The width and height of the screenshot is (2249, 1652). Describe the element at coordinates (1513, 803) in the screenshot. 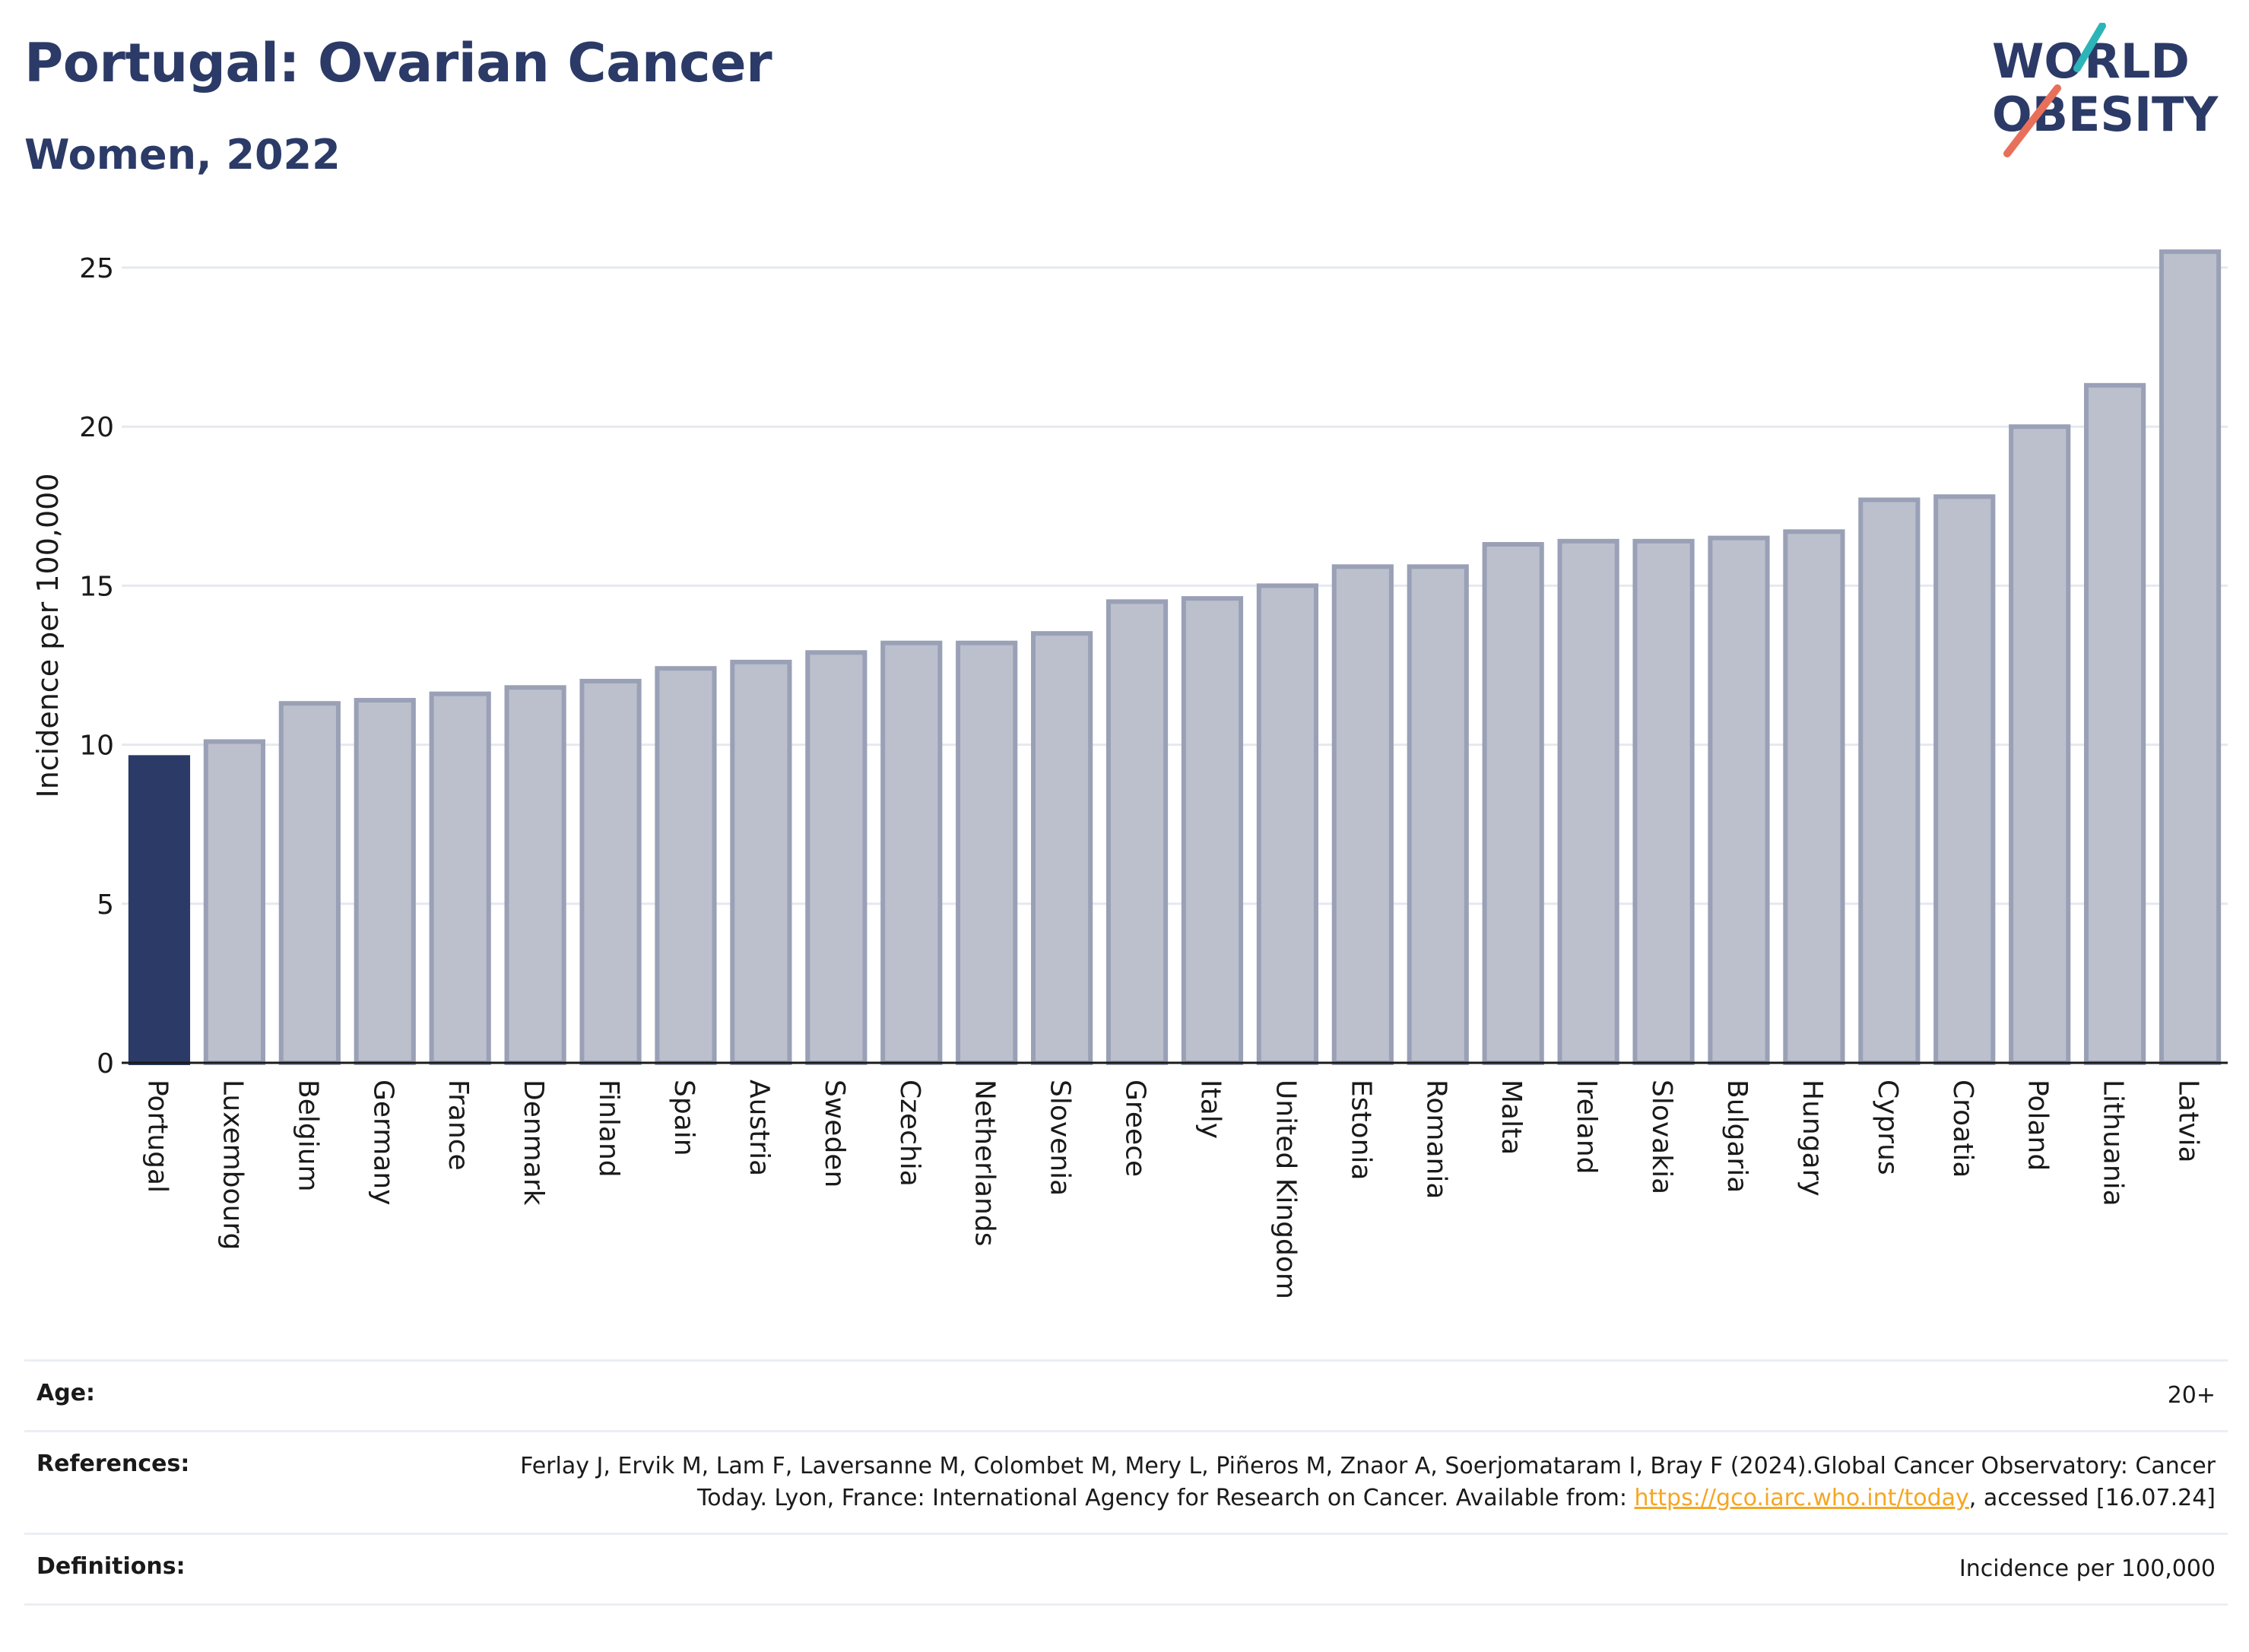

I see `bar-malta` at that location.